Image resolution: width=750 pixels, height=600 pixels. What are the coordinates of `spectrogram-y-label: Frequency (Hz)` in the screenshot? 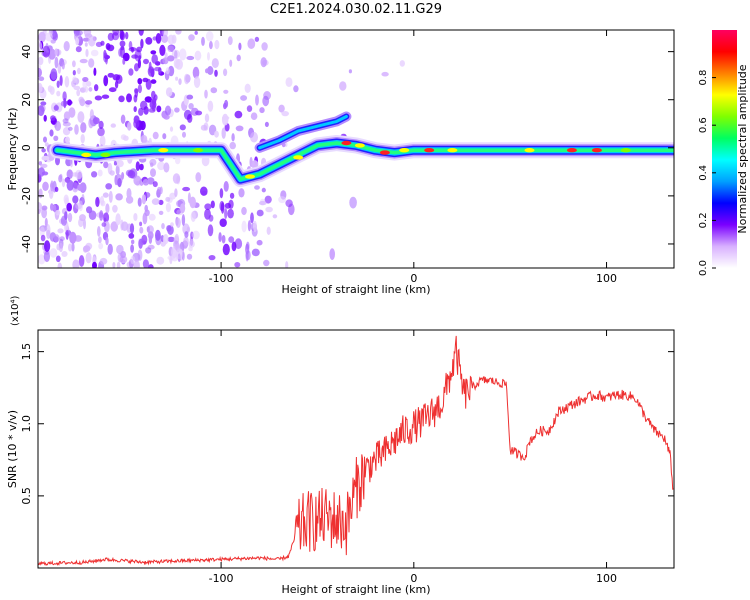 It's located at (12, 149).